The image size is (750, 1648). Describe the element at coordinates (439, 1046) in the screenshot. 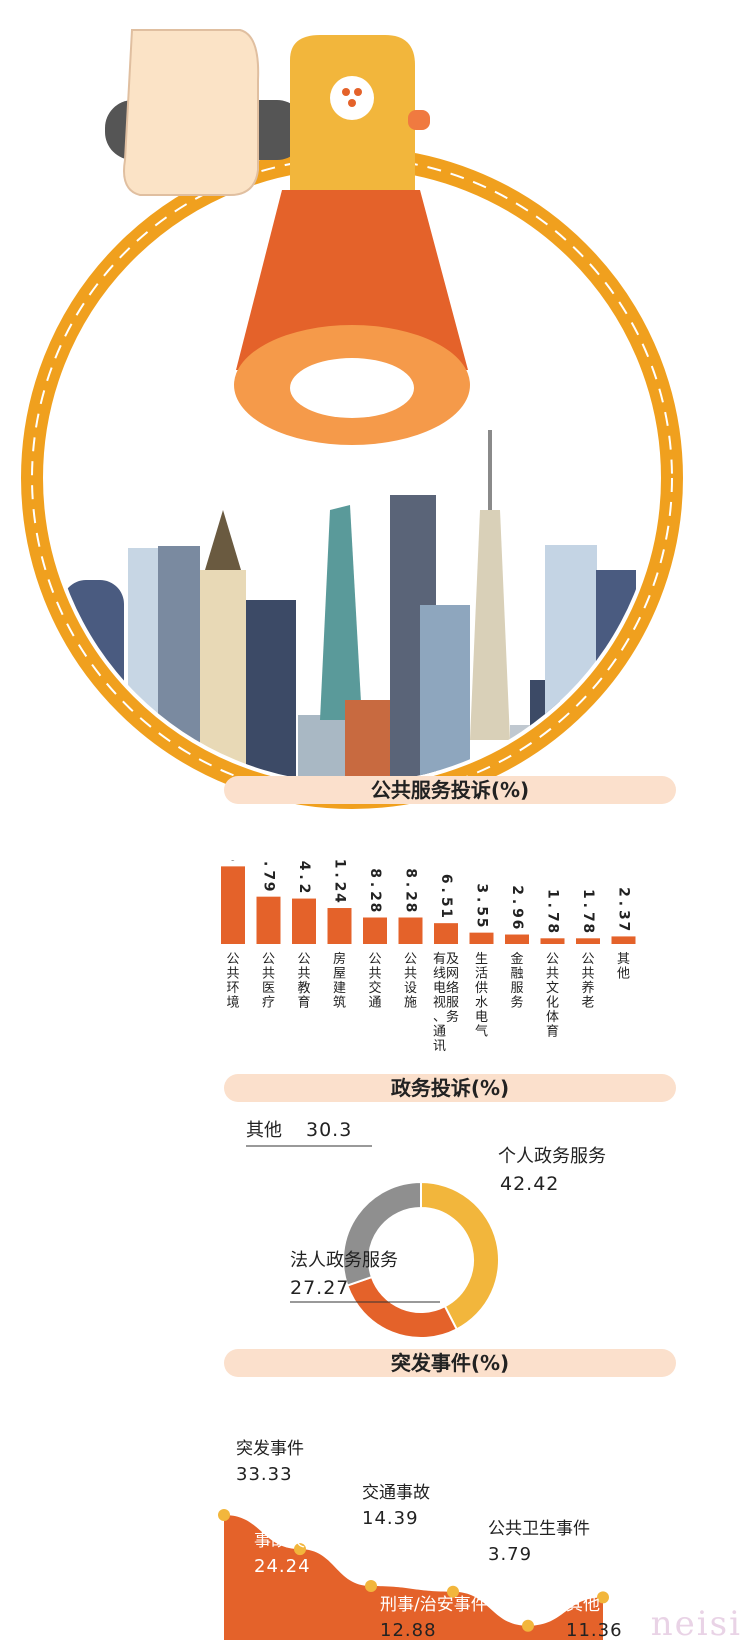

I see `svg-text: 讯` at that location.